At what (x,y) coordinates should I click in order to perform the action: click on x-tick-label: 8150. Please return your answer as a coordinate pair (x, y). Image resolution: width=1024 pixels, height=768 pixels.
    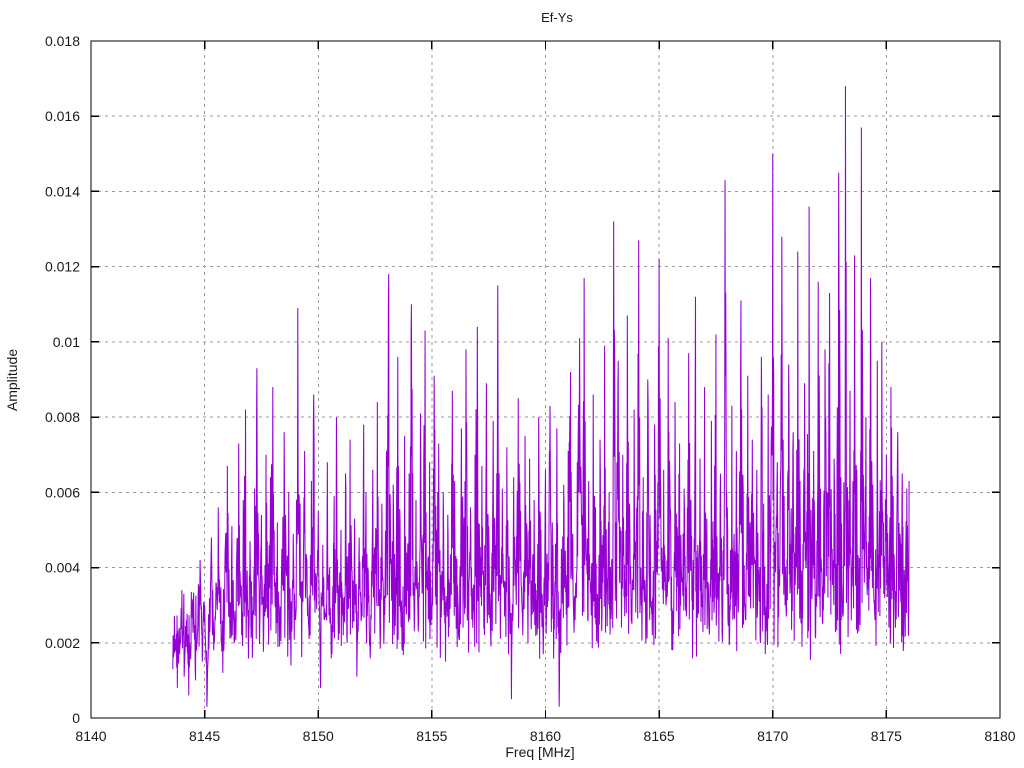
    Looking at the image, I should click on (318, 736).